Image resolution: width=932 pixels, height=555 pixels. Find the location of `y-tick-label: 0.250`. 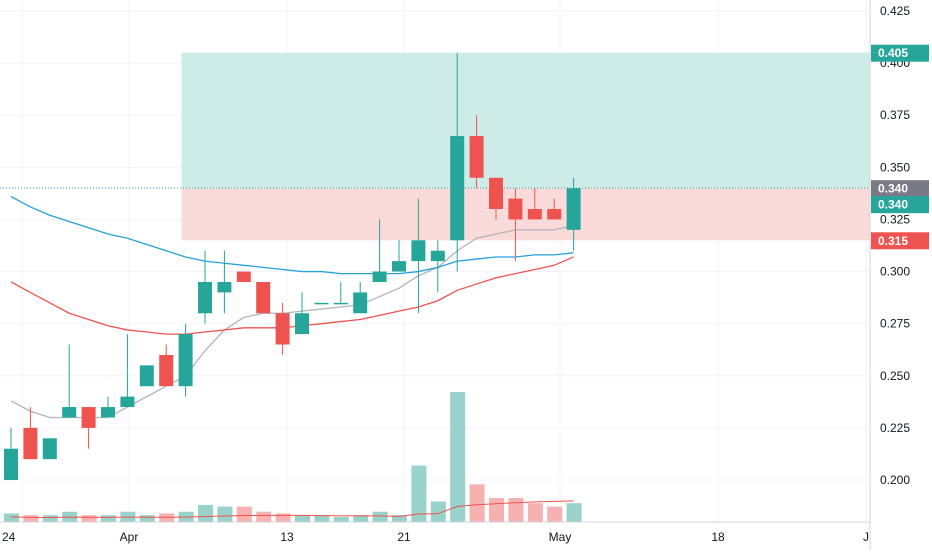

y-tick-label: 0.250 is located at coordinates (895, 376).